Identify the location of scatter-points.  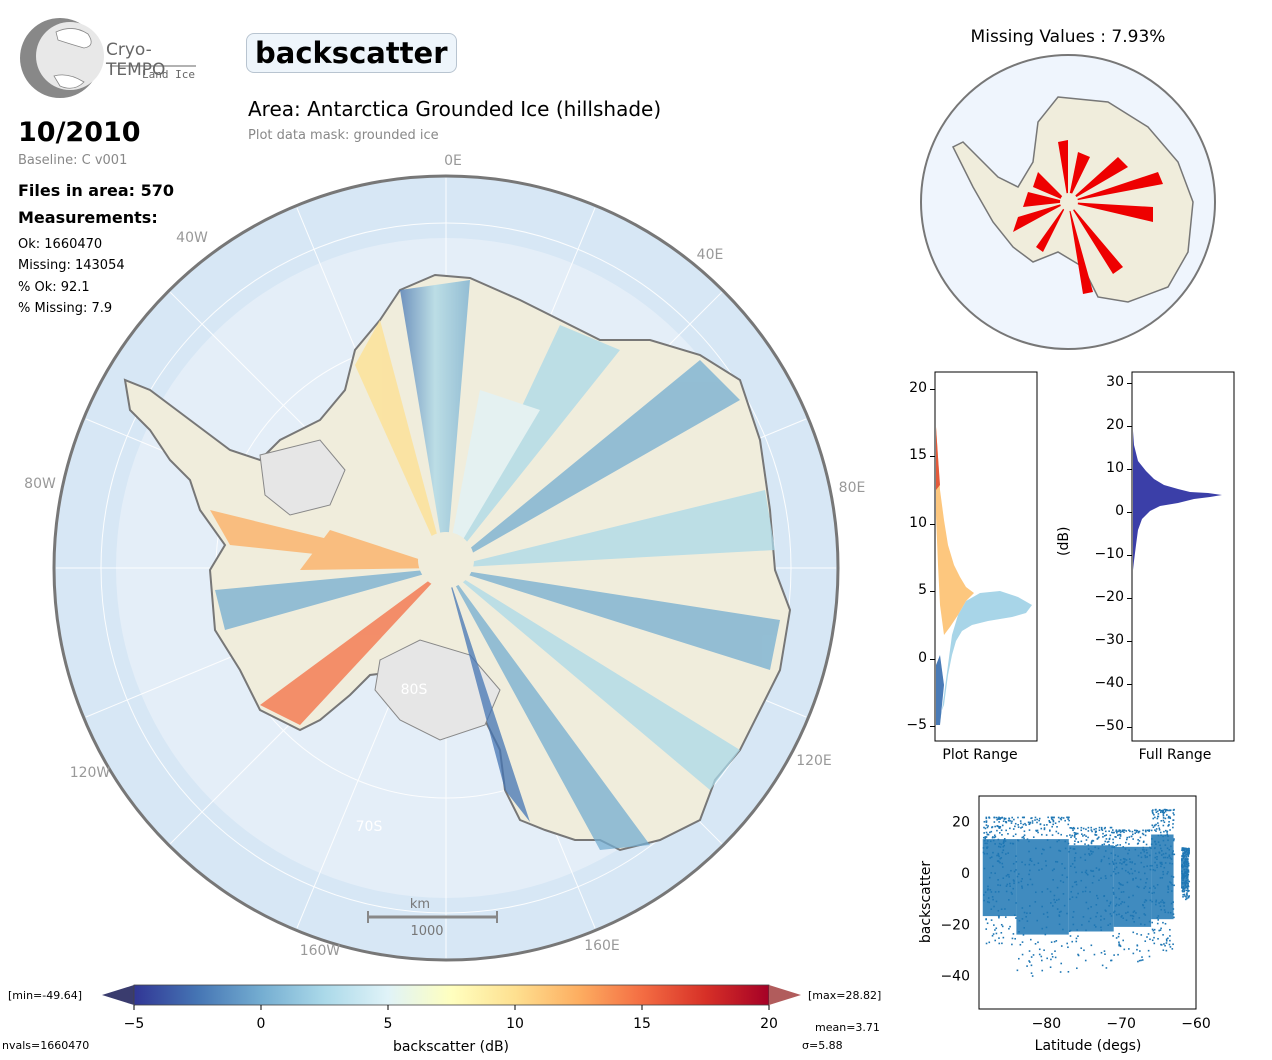
(1086, 892).